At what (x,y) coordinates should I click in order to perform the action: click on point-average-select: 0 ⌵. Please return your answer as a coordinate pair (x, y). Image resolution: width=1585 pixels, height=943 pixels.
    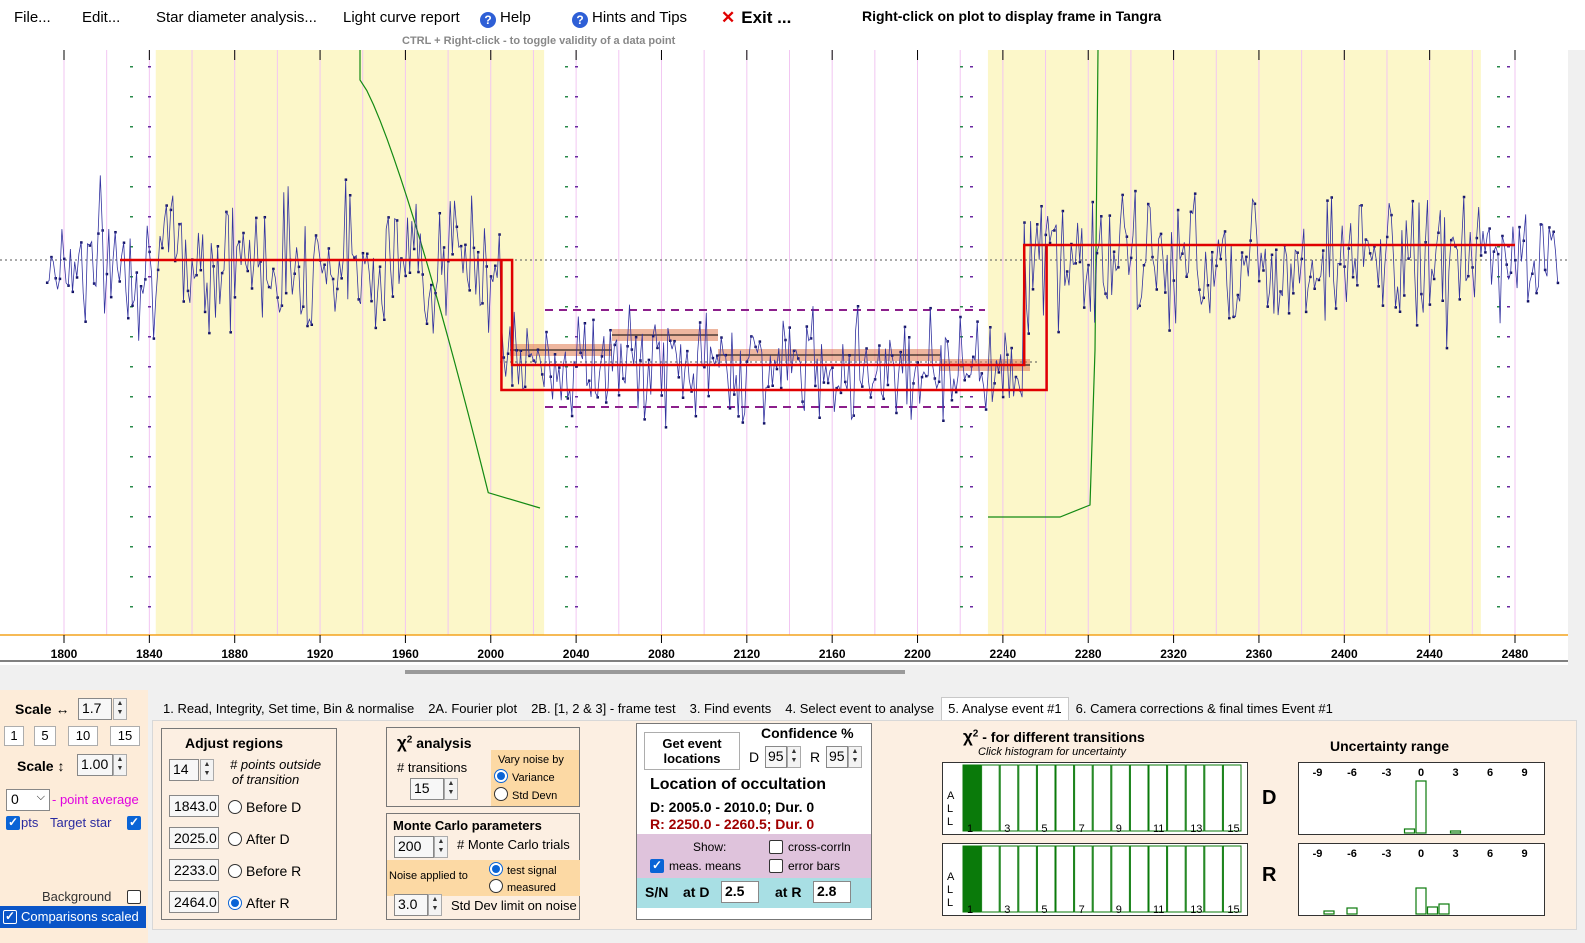
    Looking at the image, I should click on (28, 800).